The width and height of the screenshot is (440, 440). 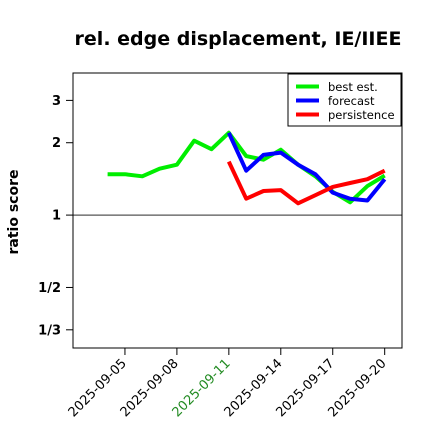 I want to click on legend: best est. forecast persistence, so click(x=344, y=100).